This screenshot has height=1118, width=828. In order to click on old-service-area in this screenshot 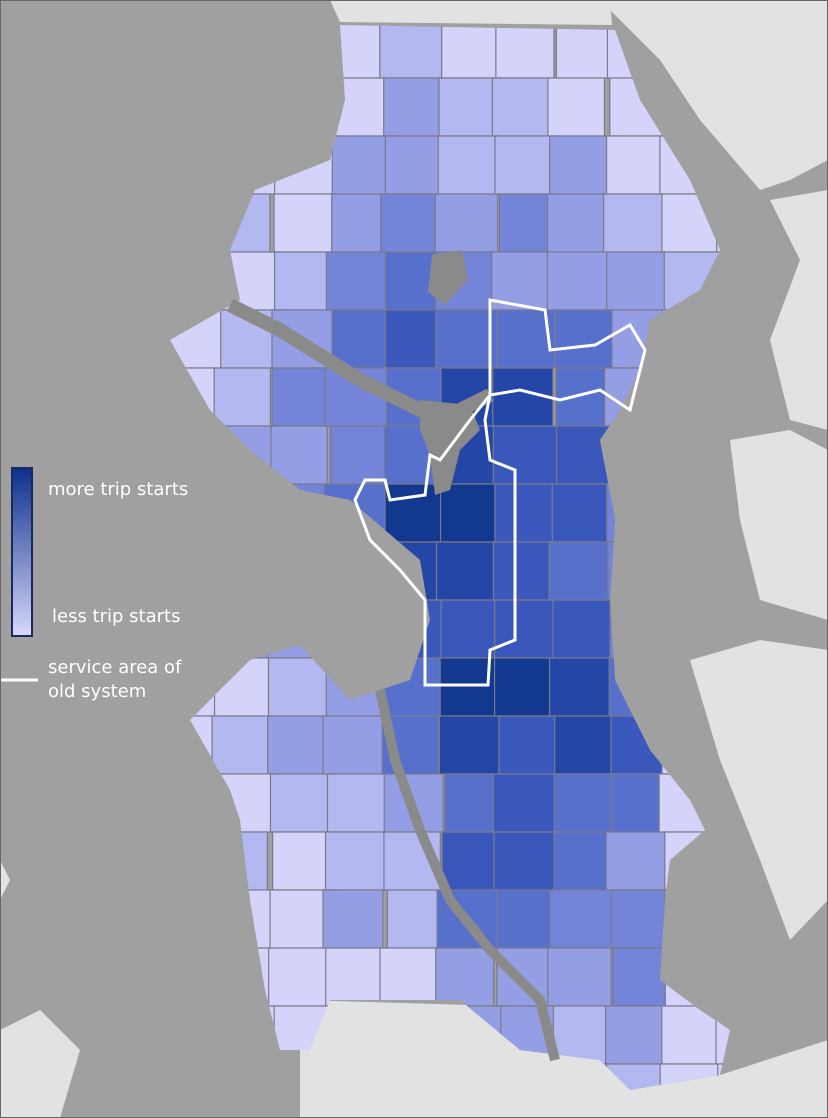, I will do `click(500, 492)`.